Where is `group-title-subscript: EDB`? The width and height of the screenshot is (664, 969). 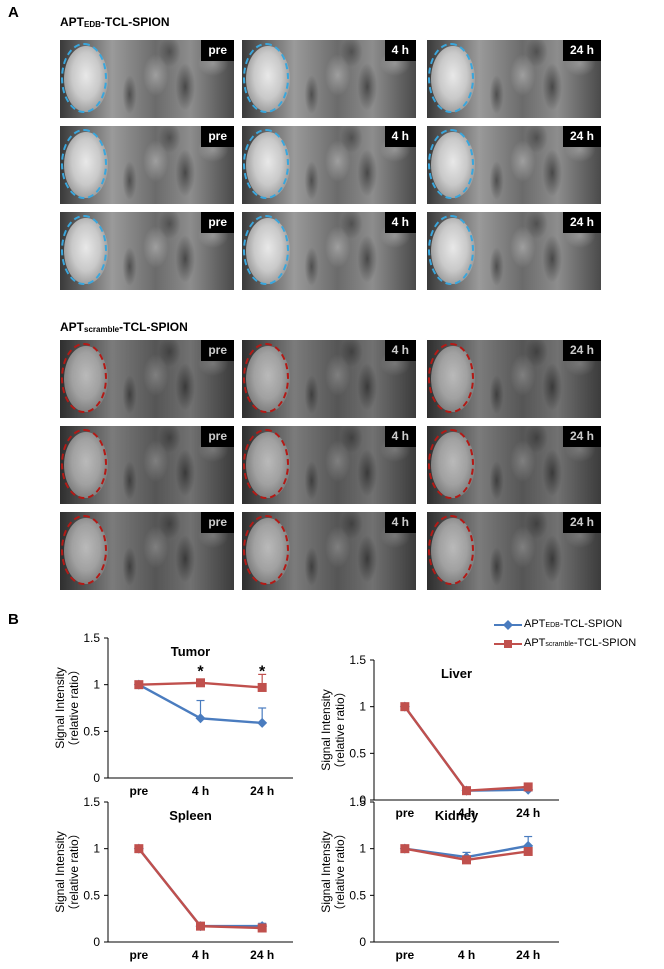 group-title-subscript: EDB is located at coordinates (92, 24).